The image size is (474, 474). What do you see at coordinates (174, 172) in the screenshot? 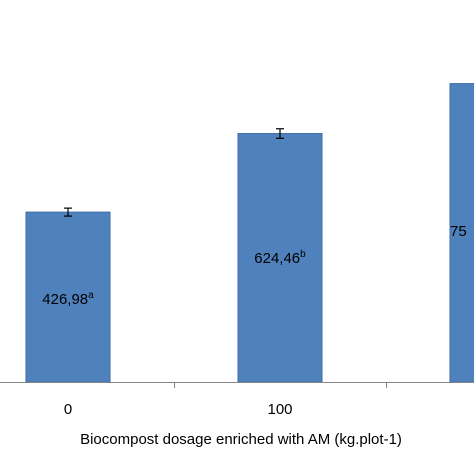
I see `error-bars-group` at bounding box center [174, 172].